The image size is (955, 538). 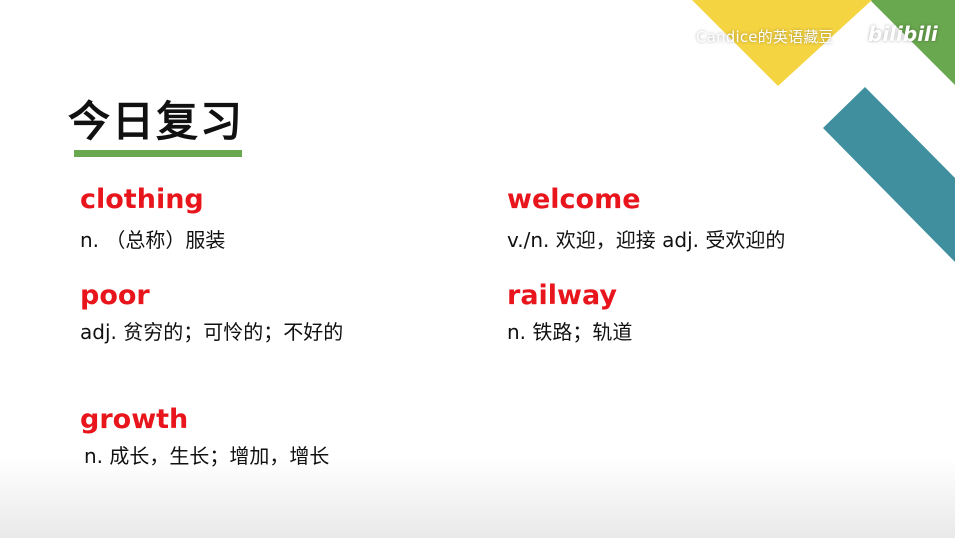 I want to click on green-triangle-decoration, so click(x=912, y=42).